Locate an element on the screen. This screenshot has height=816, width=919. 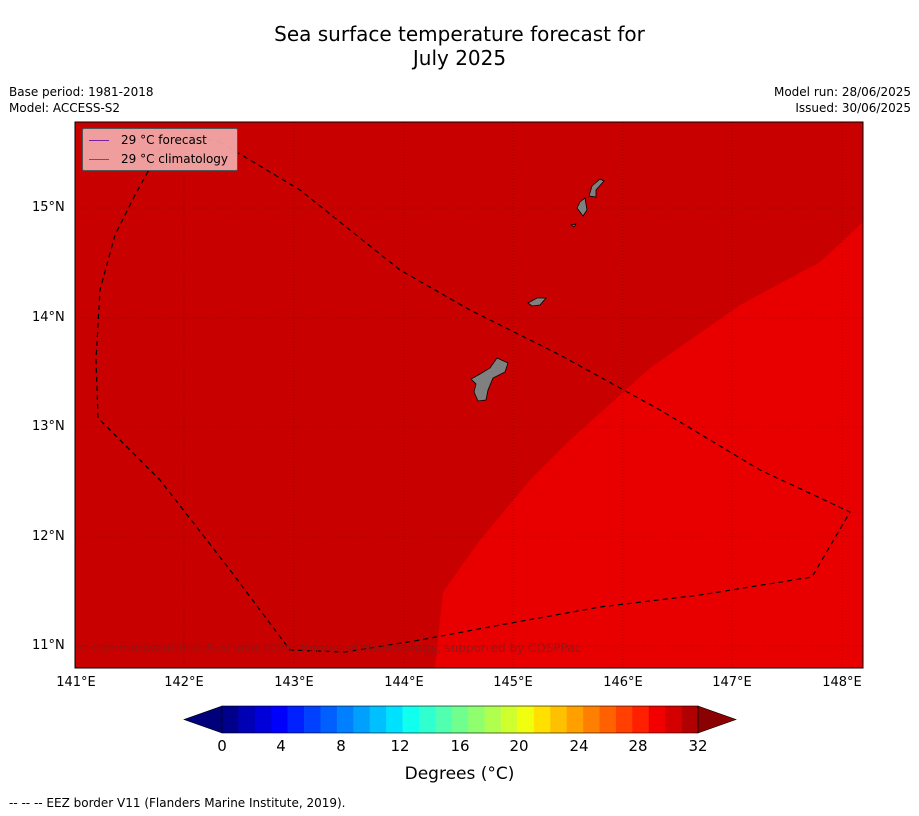
meta-right: Model run: 28/06/2025 Issued: 30/06/2025 is located at coordinates (842, 100).